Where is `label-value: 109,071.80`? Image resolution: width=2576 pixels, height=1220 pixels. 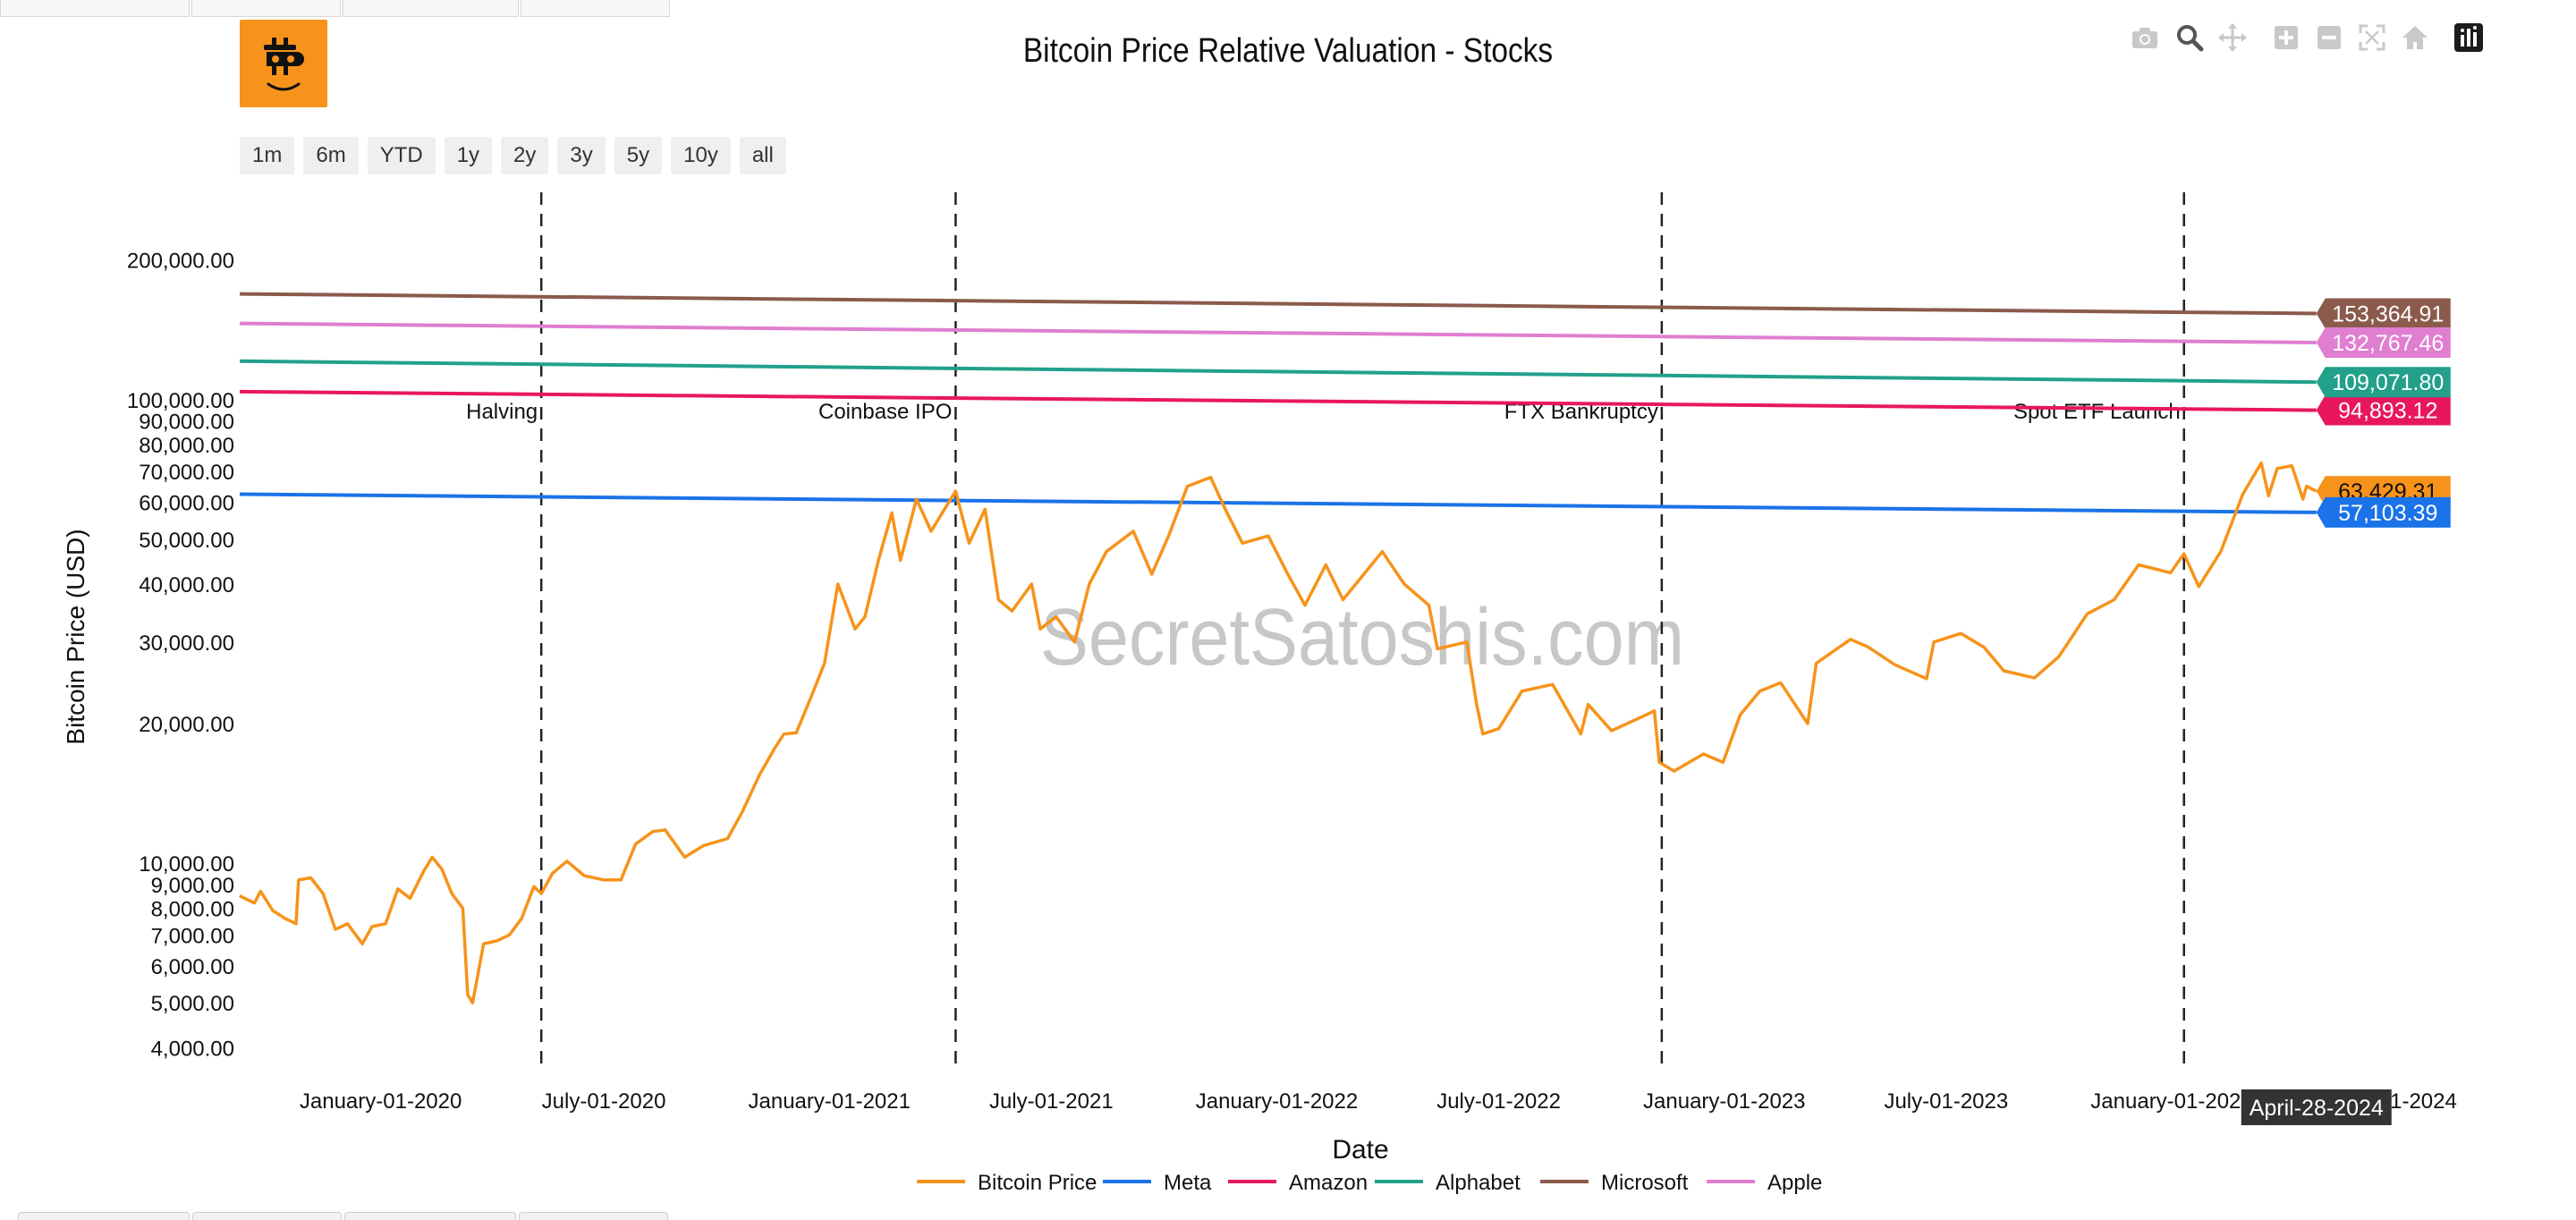
label-value: 109,071.80 is located at coordinates (2388, 382).